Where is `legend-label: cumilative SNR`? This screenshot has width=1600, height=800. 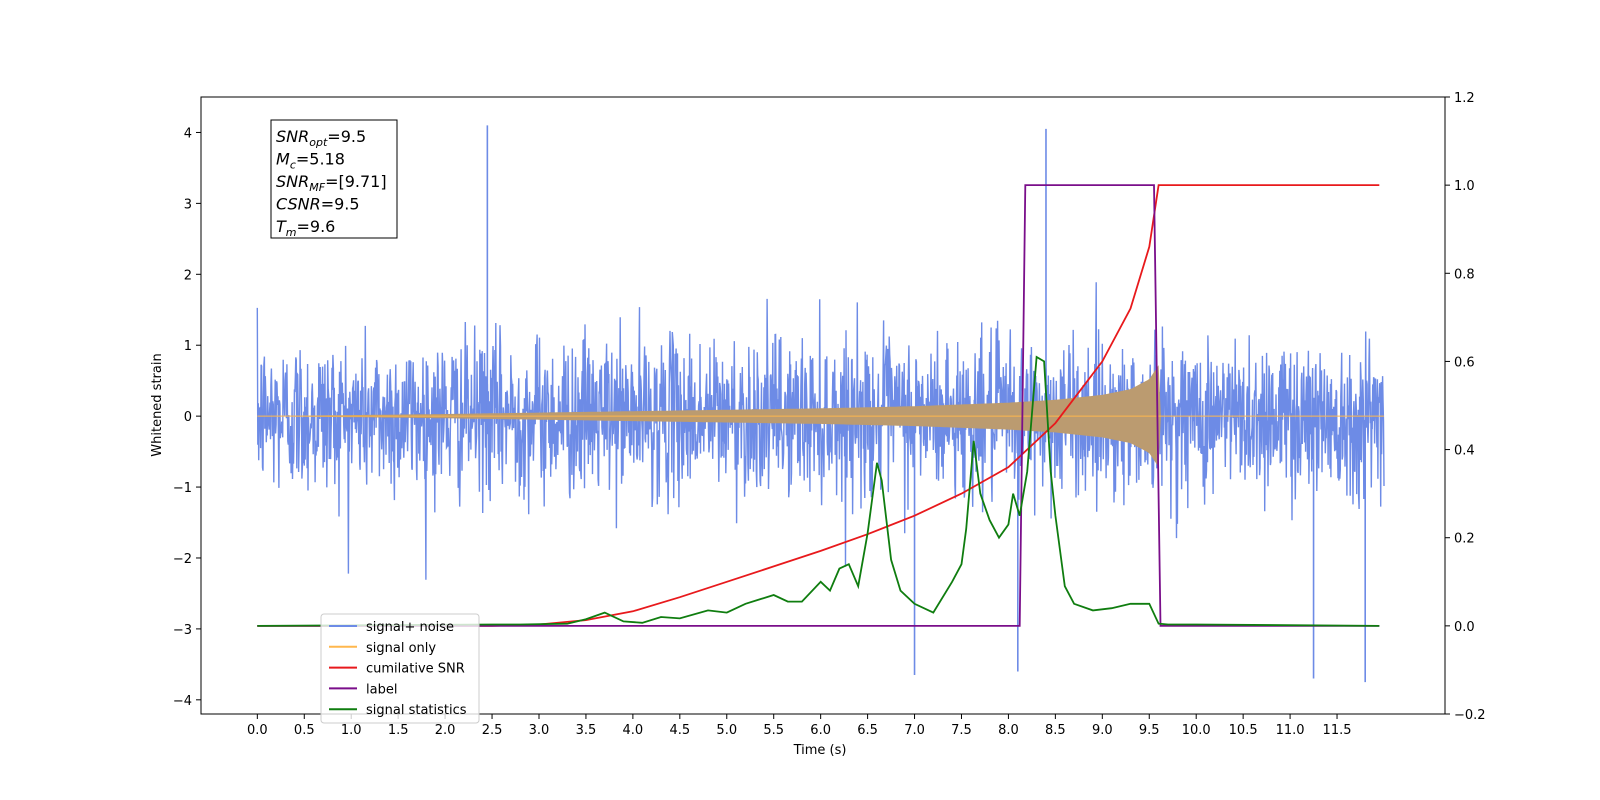 legend-label: cumilative SNR is located at coordinates (415, 669).